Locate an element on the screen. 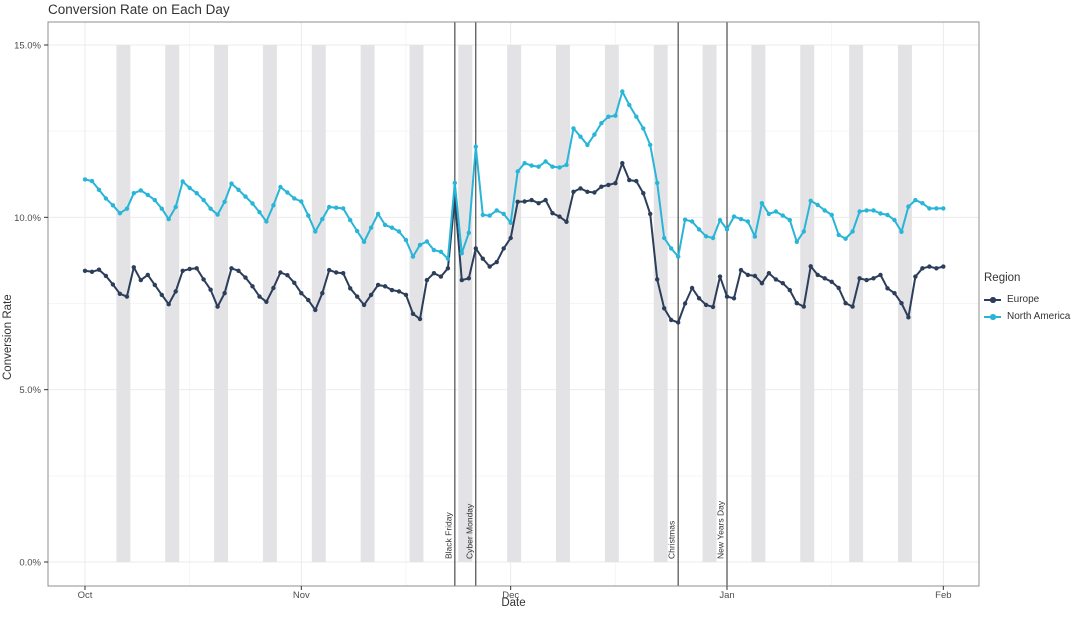 The image size is (1080, 617). x-axis-labels: Oct Nov Dec Jan Feb is located at coordinates (515, 595).